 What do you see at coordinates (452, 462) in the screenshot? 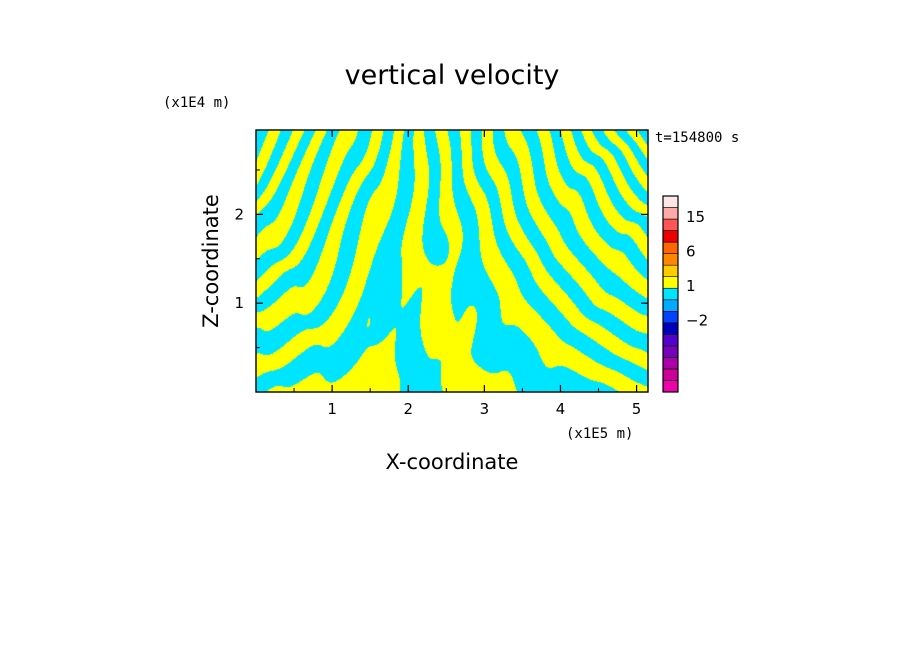
I see `x-axis-label: X-coordinate` at bounding box center [452, 462].